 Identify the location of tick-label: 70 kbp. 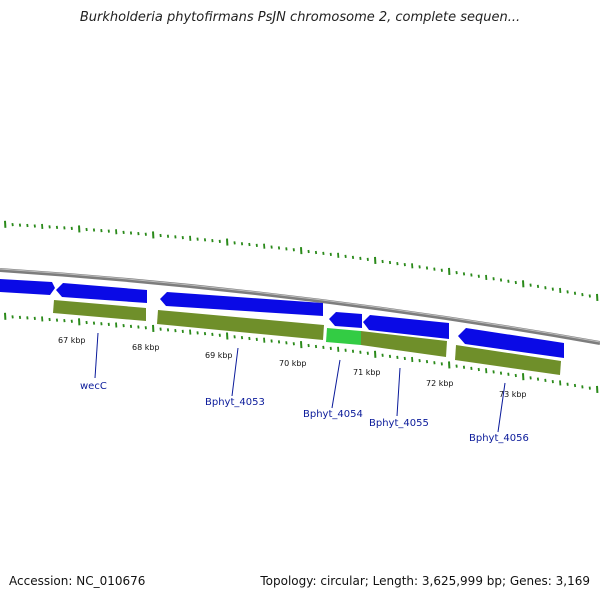
(293, 363).